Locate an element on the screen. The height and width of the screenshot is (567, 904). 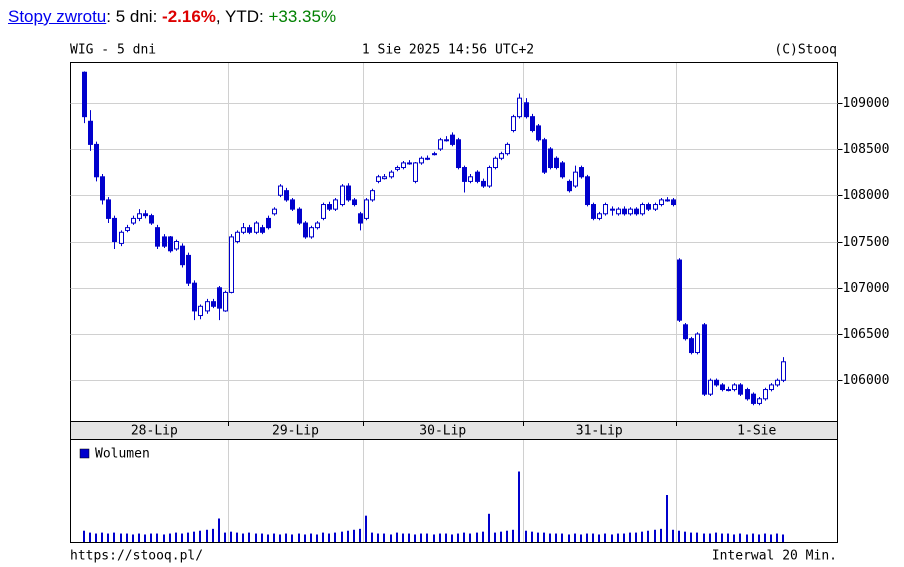
x-tick-label: 29-Lip is located at coordinates (295, 431).